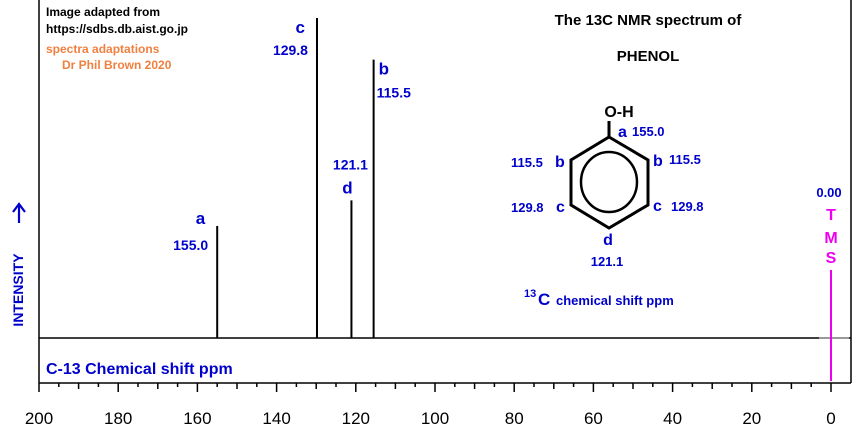 The image size is (860, 429). I want to click on hydroxyl-label: O-H, so click(618, 112).